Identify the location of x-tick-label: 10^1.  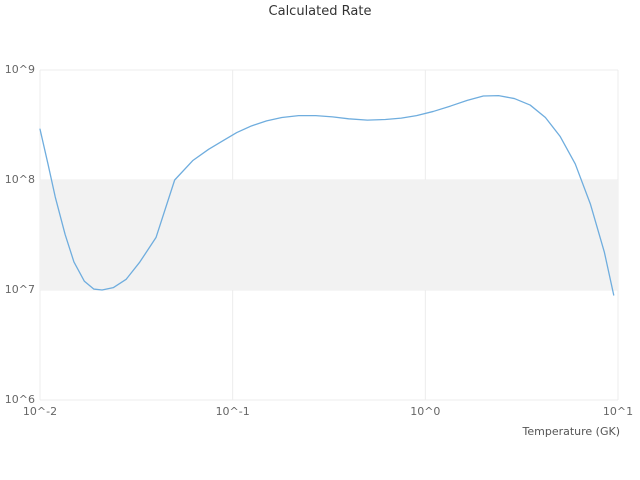
(618, 411).